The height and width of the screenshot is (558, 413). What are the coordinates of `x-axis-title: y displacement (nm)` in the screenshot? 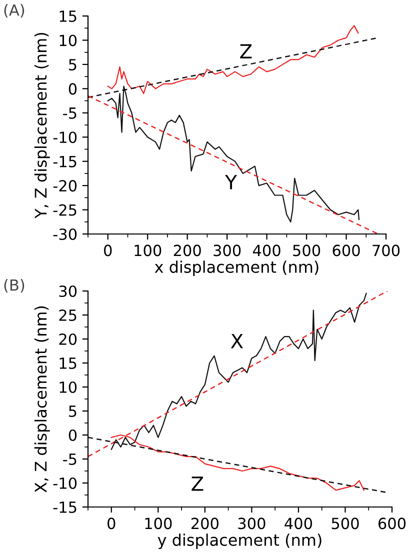 It's located at (240, 542).